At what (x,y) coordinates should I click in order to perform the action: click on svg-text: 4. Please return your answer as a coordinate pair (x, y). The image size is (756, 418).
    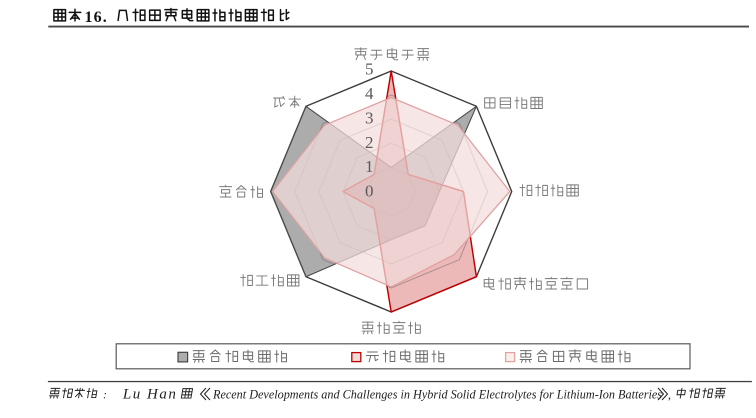
    Looking at the image, I should click on (369, 93).